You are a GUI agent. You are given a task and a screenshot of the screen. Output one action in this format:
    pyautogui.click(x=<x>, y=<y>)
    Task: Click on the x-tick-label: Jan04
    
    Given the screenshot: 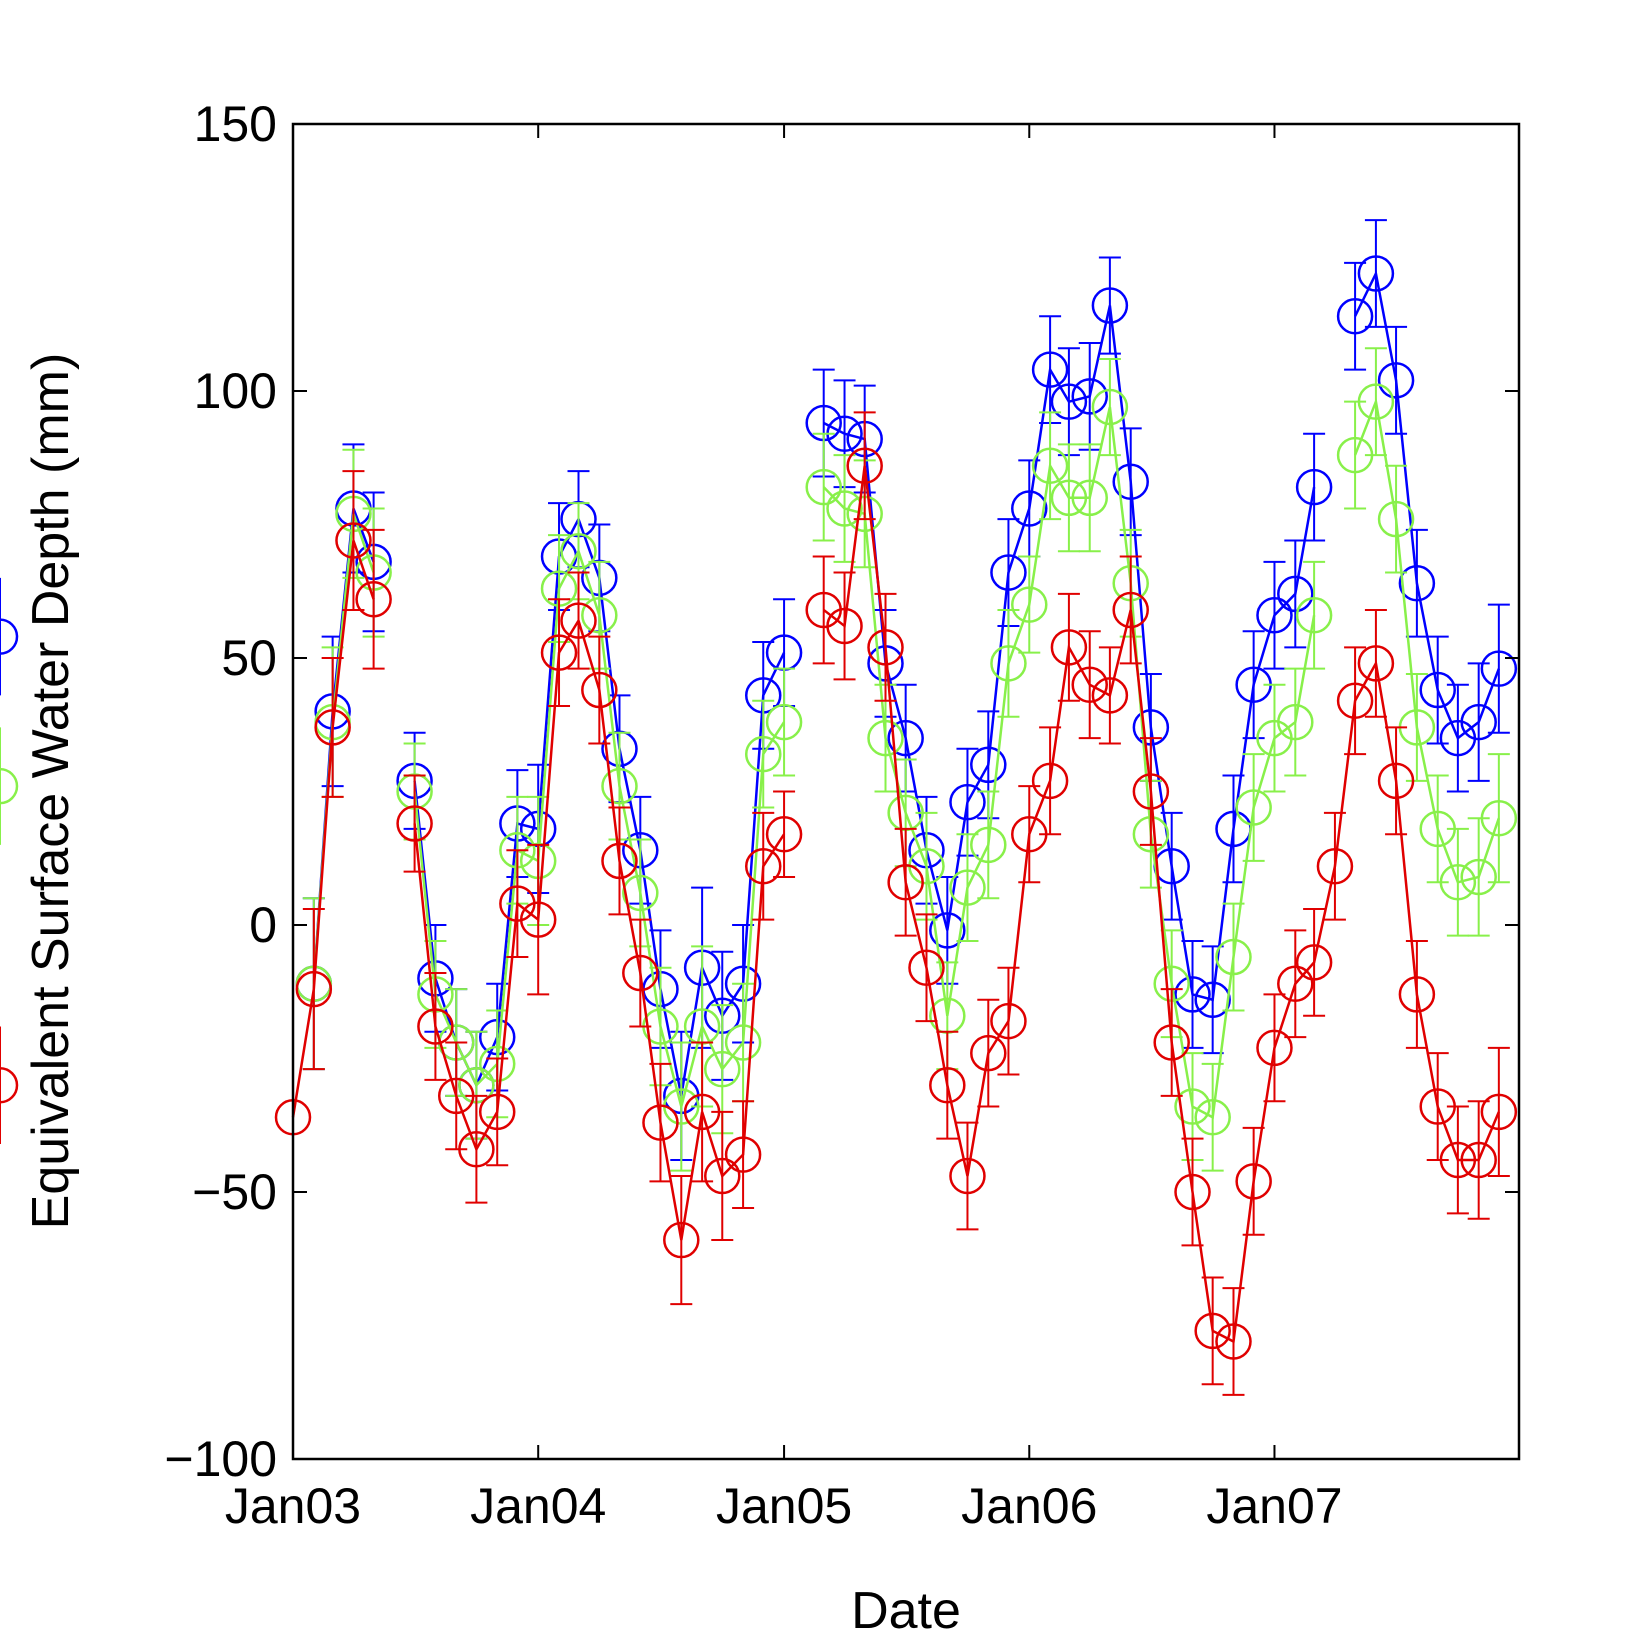 What is the action you would take?
    pyautogui.click(x=538, y=1506)
    